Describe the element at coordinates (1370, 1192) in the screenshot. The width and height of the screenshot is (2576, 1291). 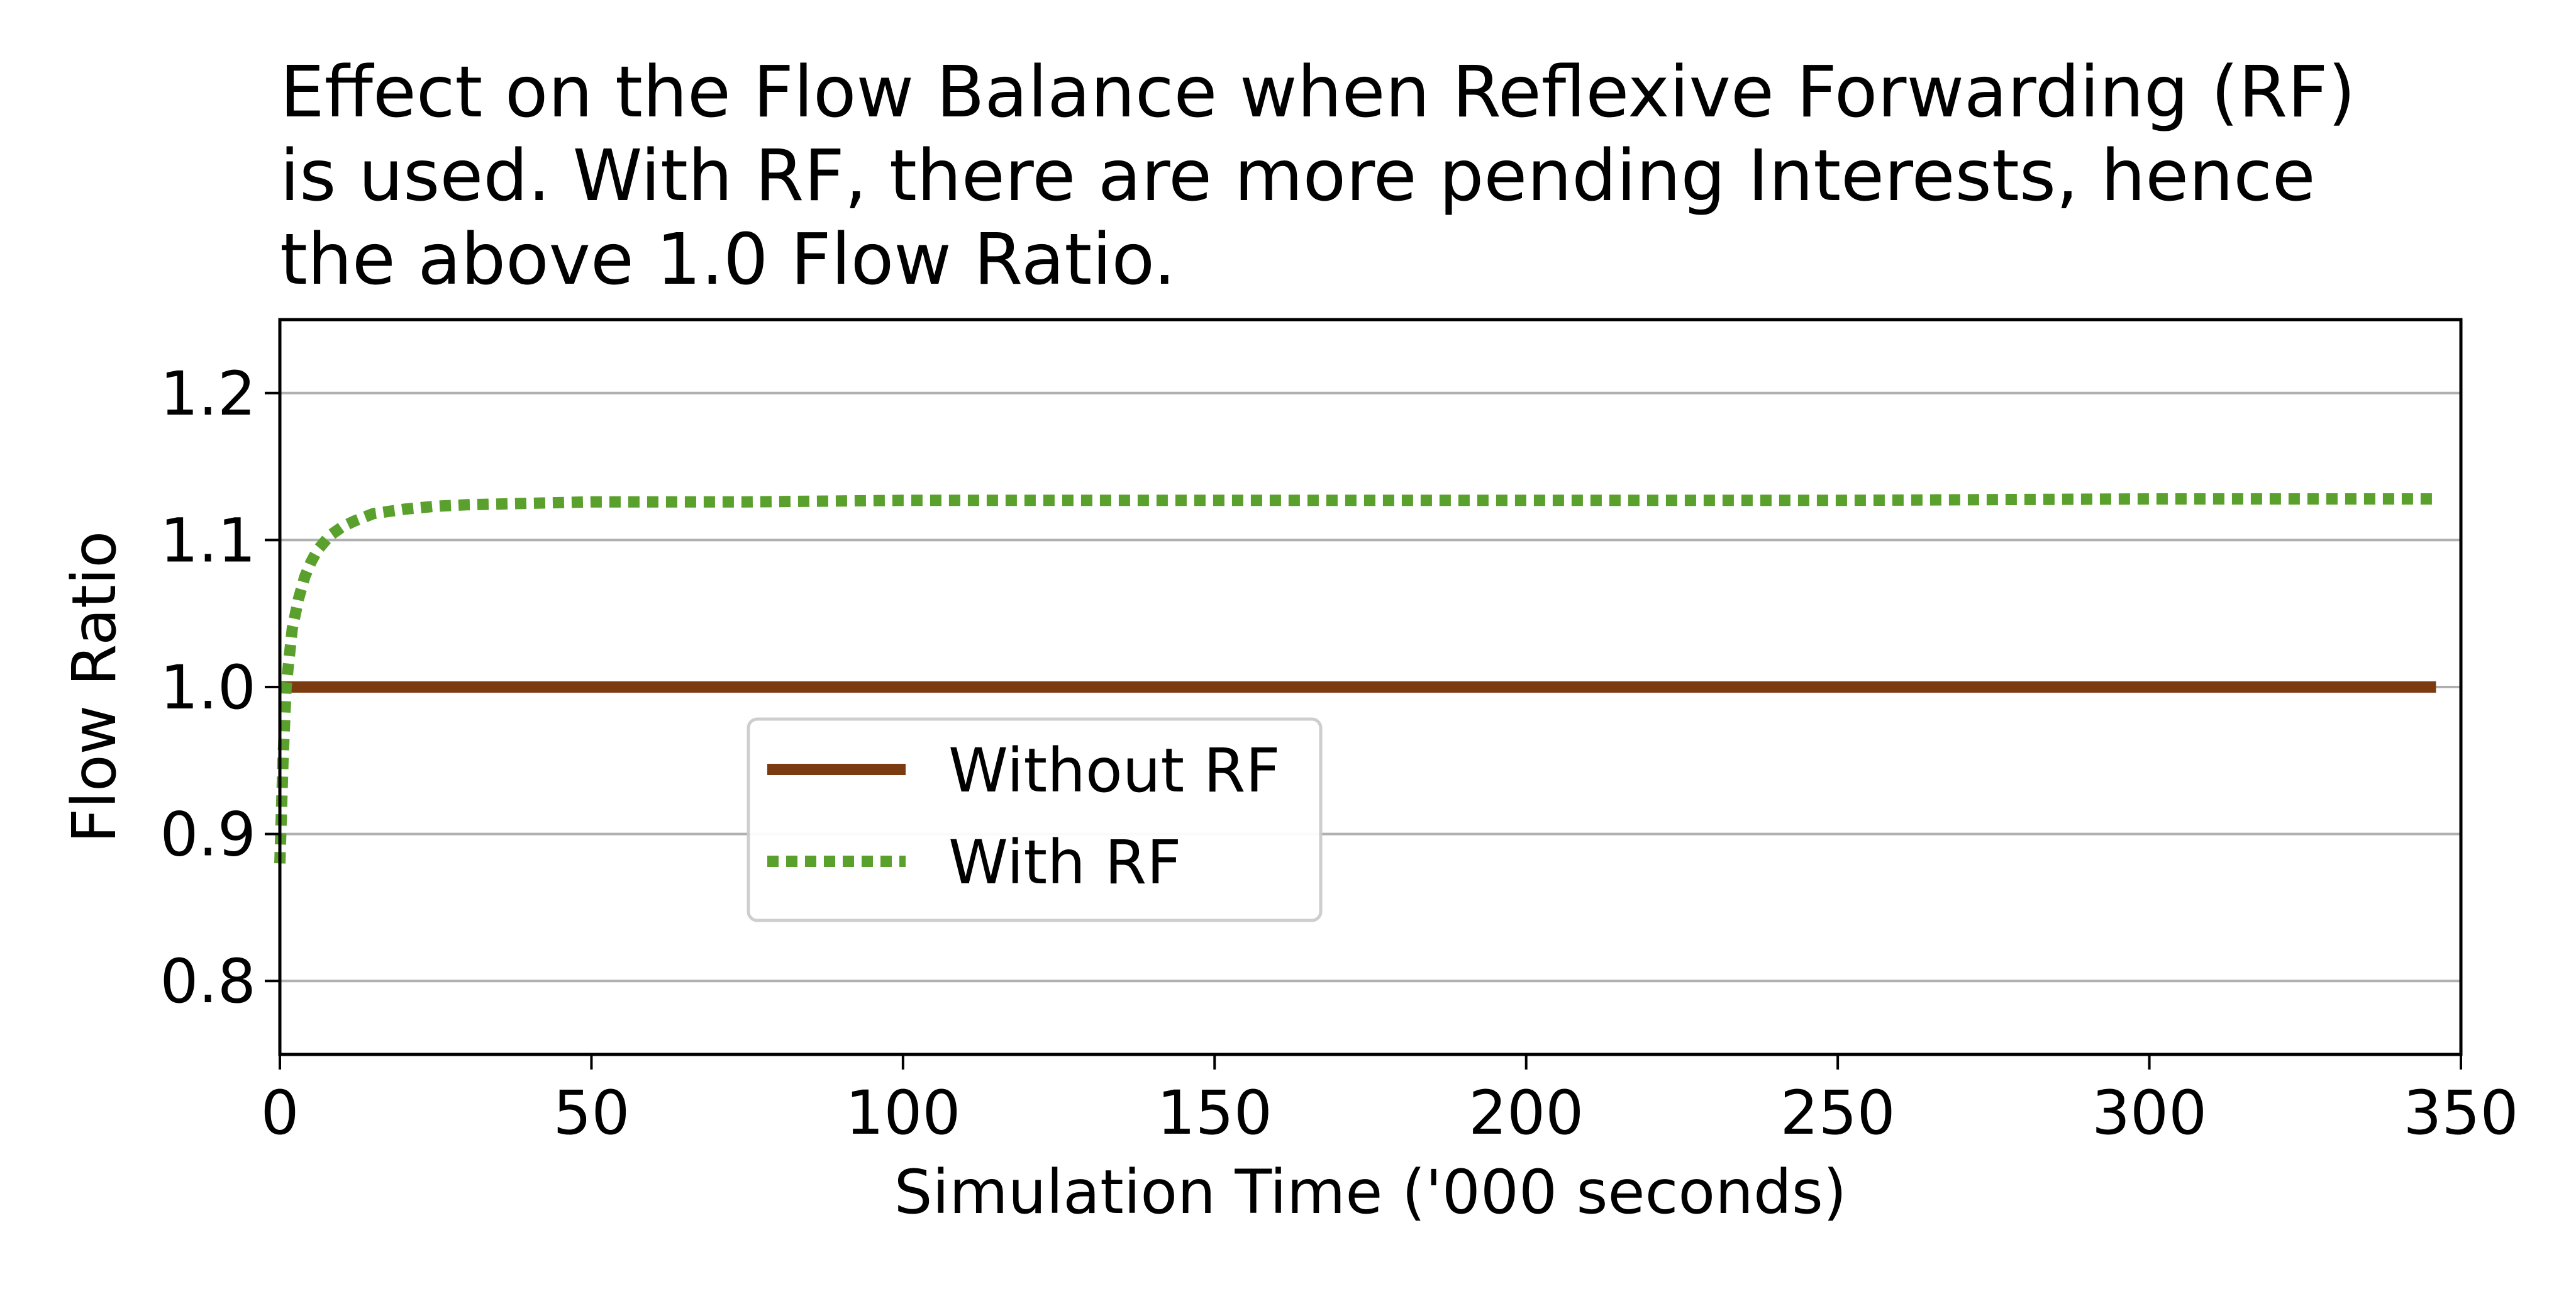
I see `x-axis-label: Simulation Time ('000 seconds)` at that location.